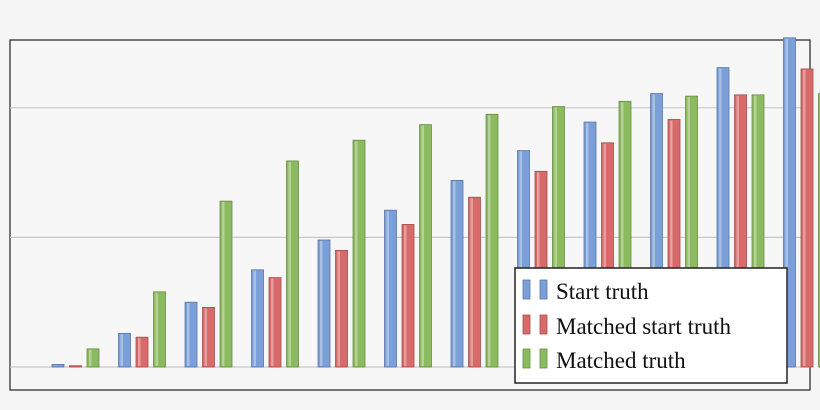 The width and height of the screenshot is (820, 410). What do you see at coordinates (526, 358) in the screenshot?
I see `legend-swatch-matched-truth` at bounding box center [526, 358].